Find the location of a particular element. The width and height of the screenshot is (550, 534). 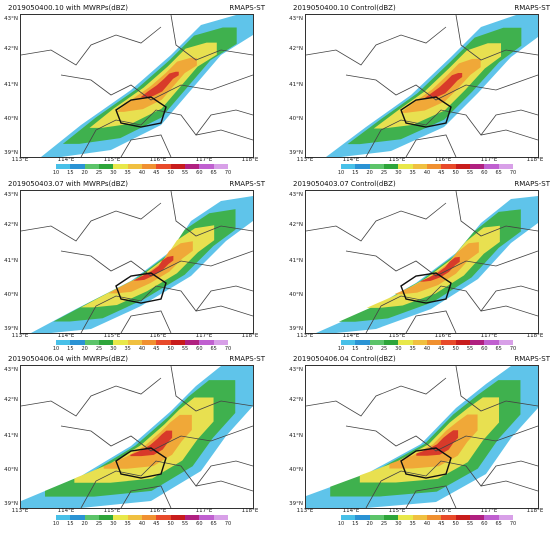

panel-title: 2019050400.10 with MWRPs(dBZ) is located at coordinates (68, 8).